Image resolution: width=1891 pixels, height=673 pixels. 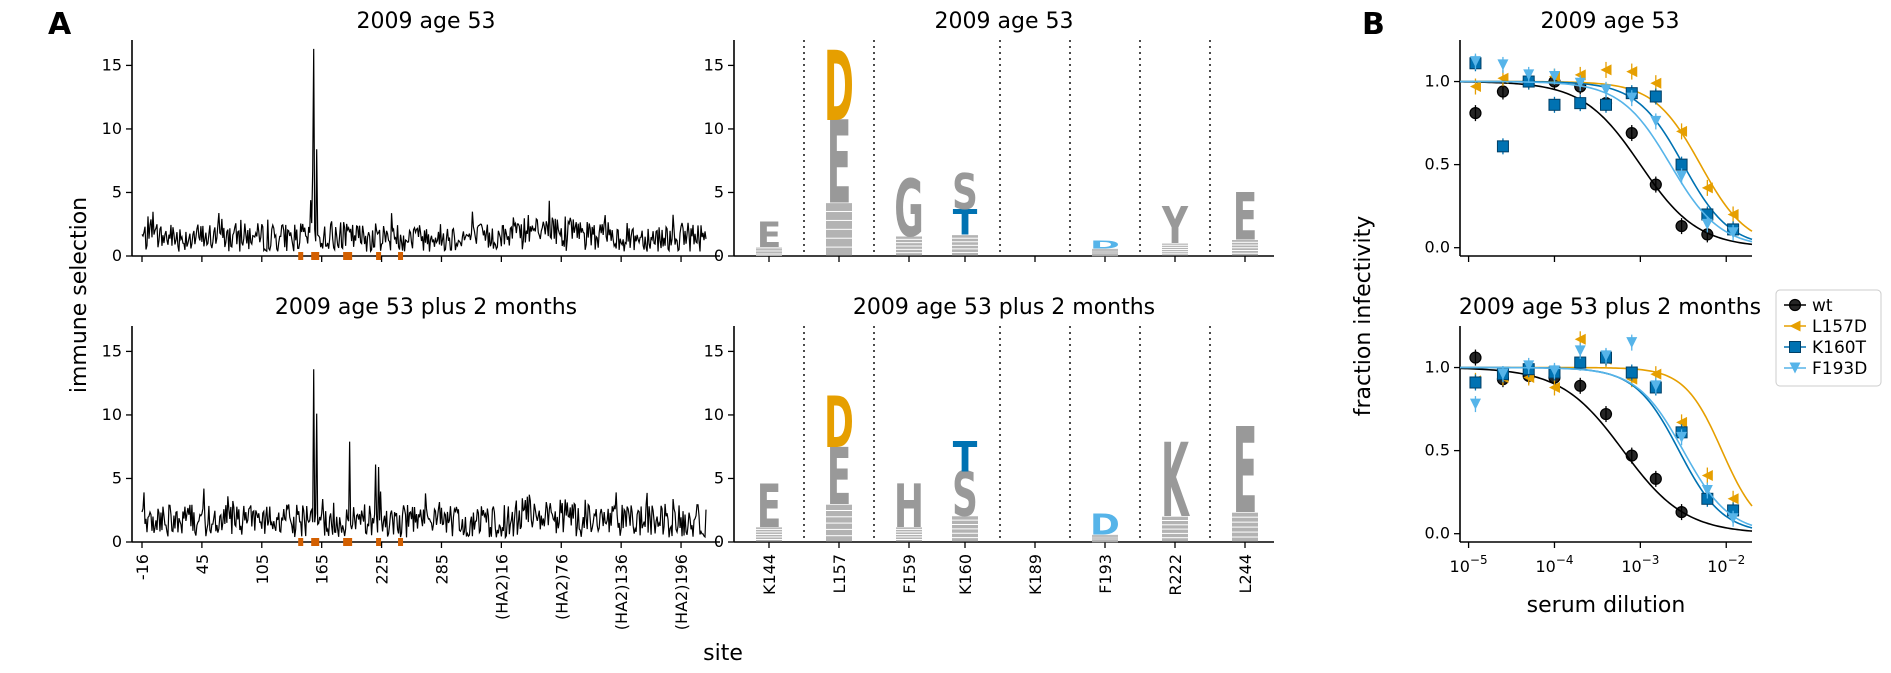 What do you see at coordinates (965, 223) in the screenshot?
I see `logo-letter: T` at bounding box center [965, 223].